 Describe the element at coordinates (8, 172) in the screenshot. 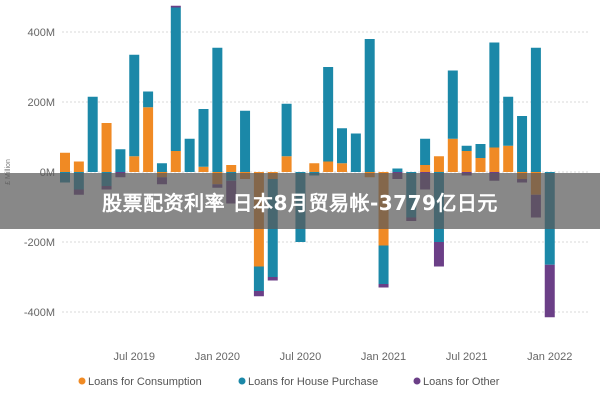

I see `y-axis-label: £ Million` at that location.